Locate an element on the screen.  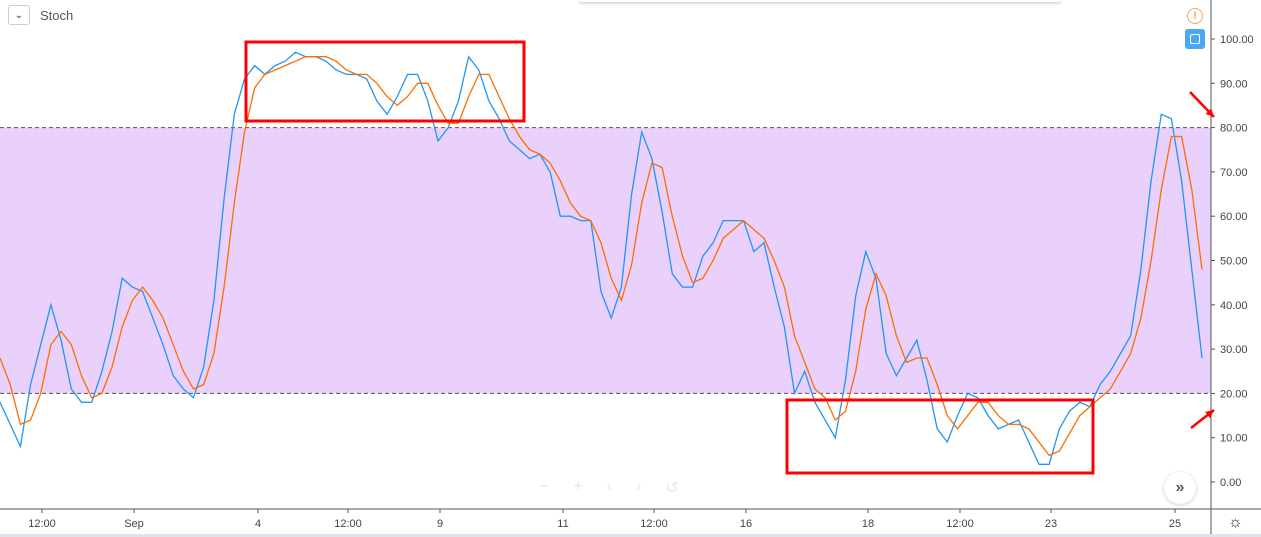
y-tick-label: 100.00 is located at coordinates (1237, 40).